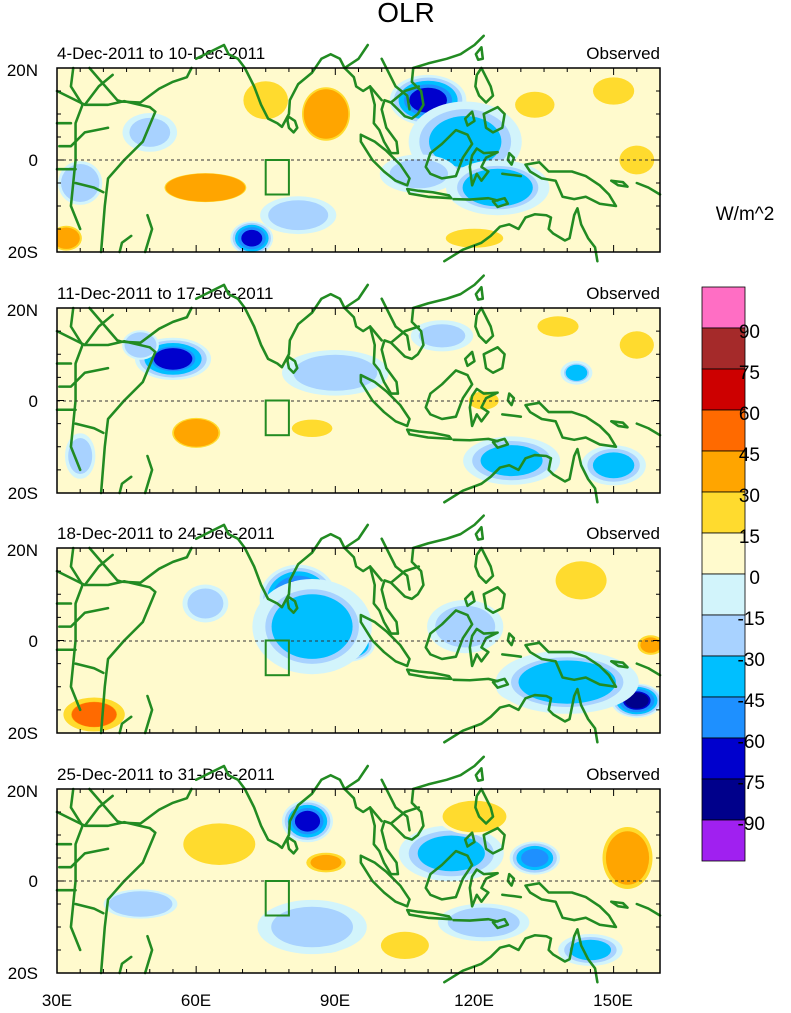 The height and width of the screenshot is (1013, 791). Describe the element at coordinates (745, 214) in the screenshot. I see `colorbar-units-label: W/m^2` at that location.